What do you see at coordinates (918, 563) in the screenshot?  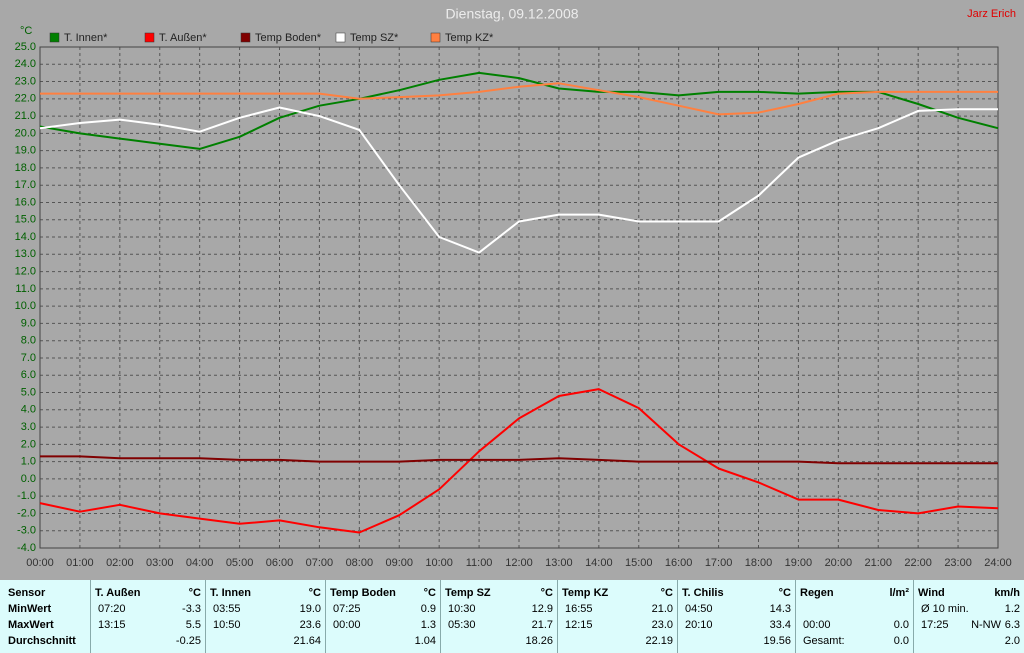 I see `x-tick-label: 22:00` at bounding box center [918, 563].